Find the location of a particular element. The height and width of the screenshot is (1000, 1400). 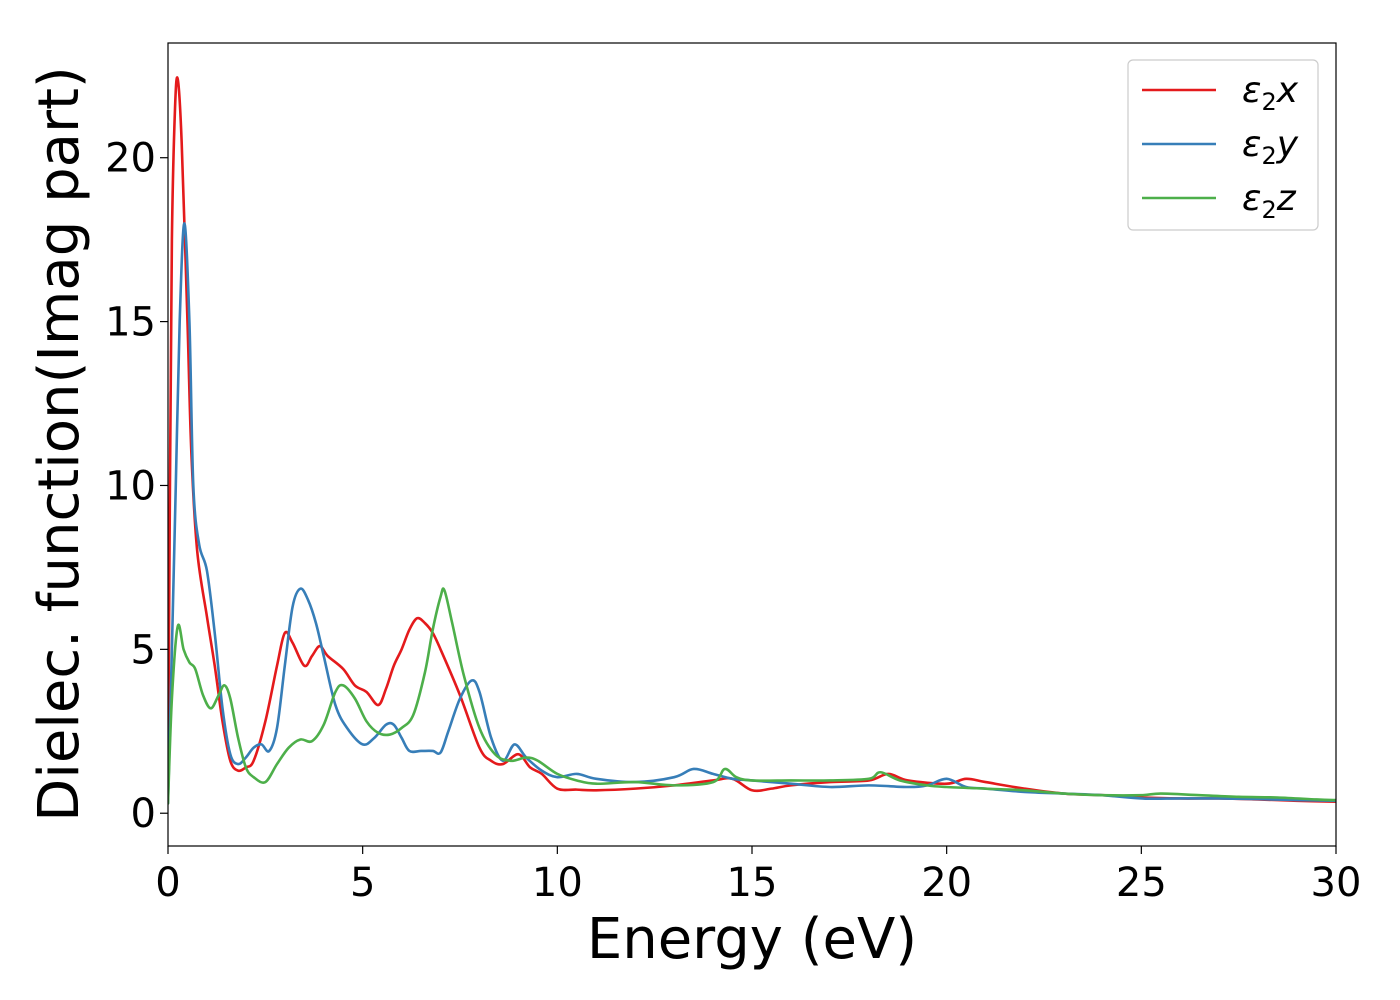

x-axis: 0 5 10 15 20 25 30 is located at coordinates (758, 876).